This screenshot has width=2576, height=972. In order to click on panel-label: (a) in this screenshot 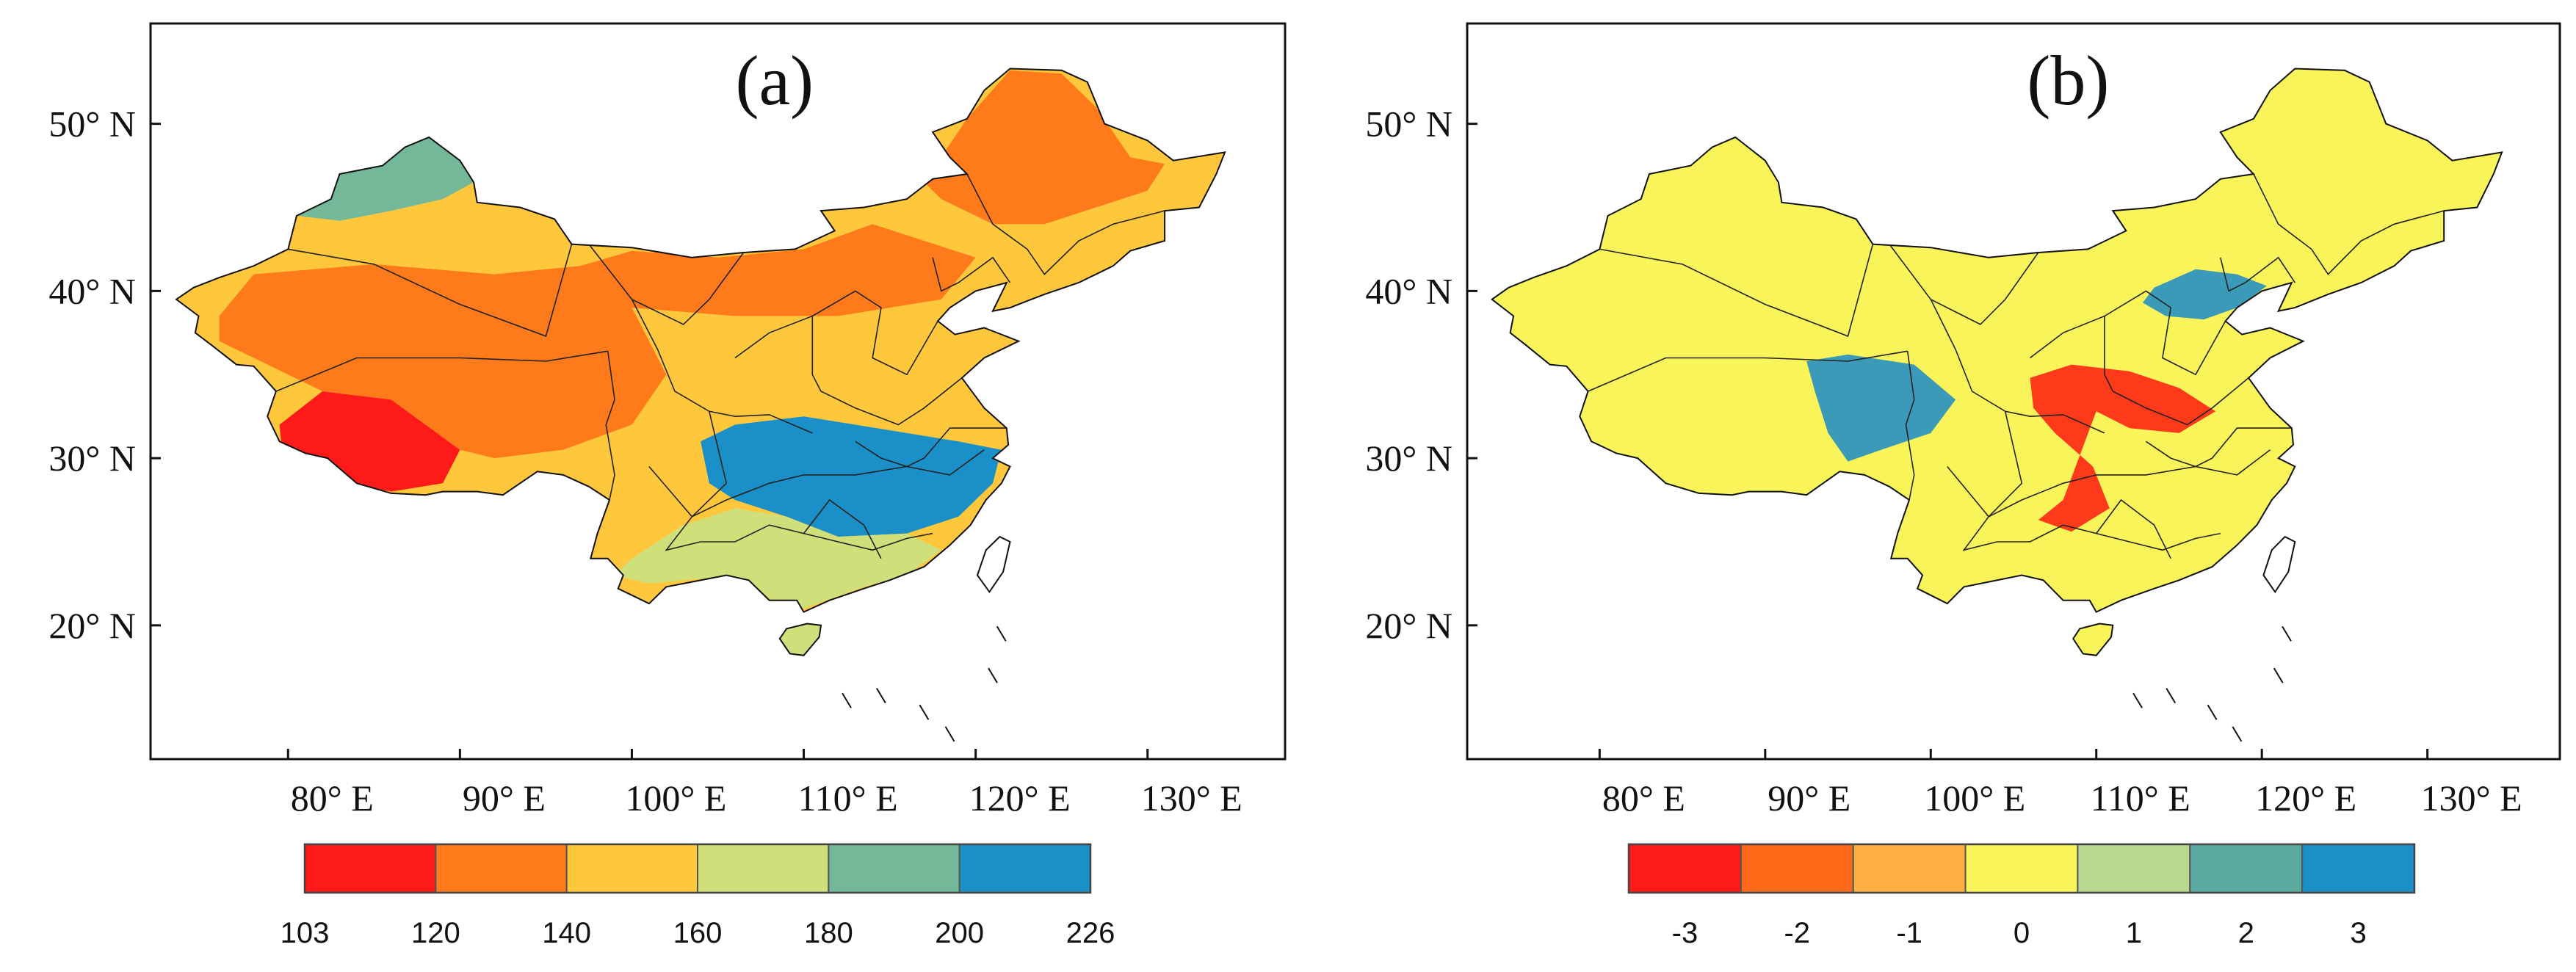, I will do `click(774, 80)`.